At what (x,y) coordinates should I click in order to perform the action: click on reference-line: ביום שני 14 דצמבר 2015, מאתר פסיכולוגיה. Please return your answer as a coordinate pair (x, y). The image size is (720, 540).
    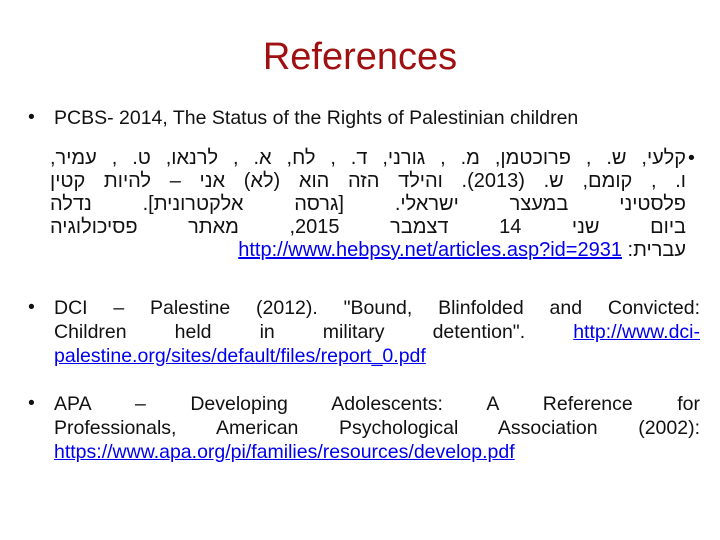
    Looking at the image, I should click on (368, 227).